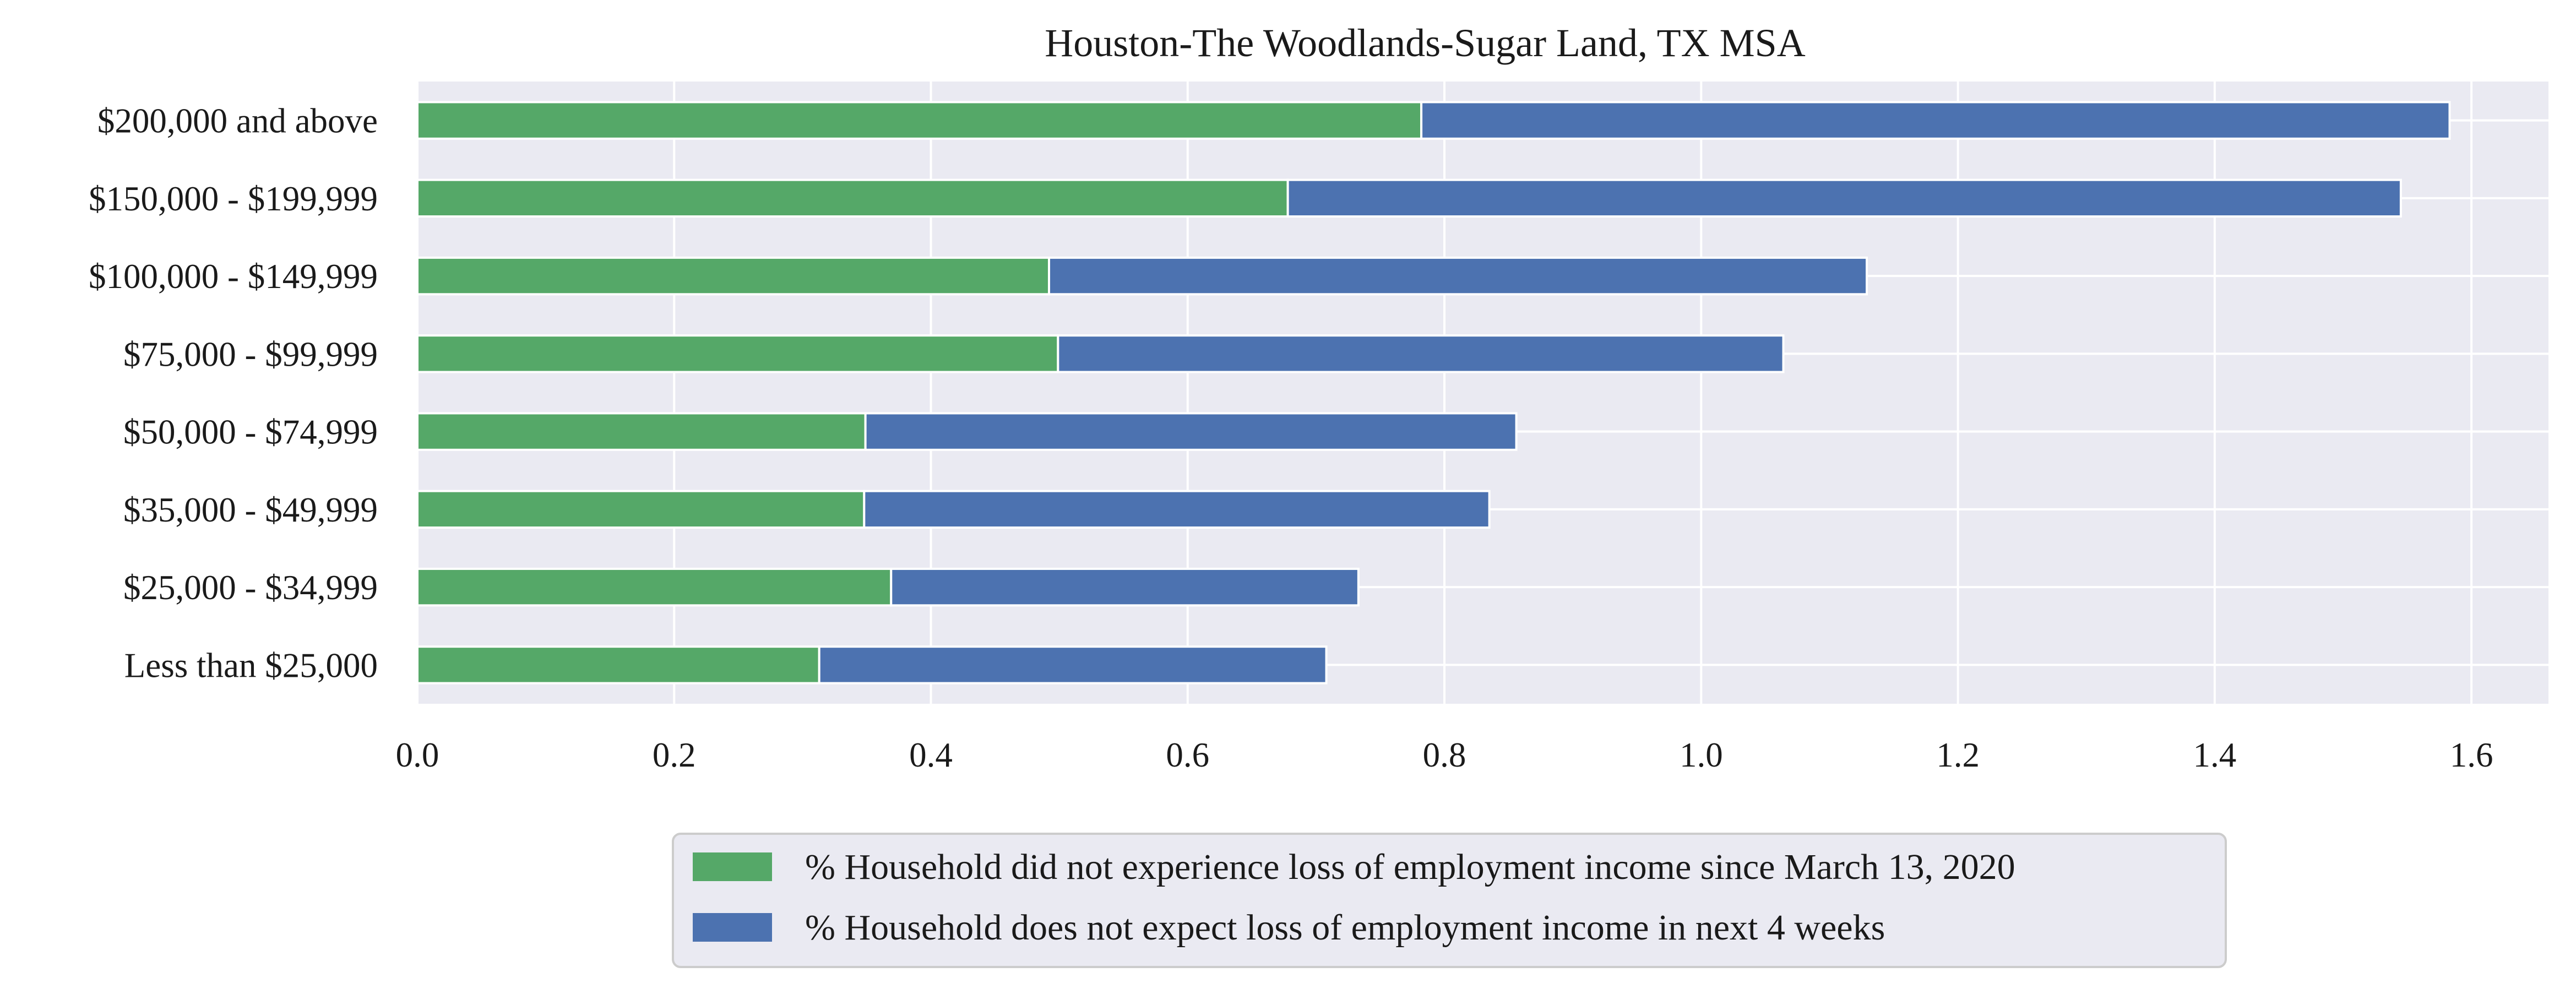 This screenshot has width=2576, height=994. Describe the element at coordinates (251, 510) in the screenshot. I see `y-tick-label: $35,000 - $49,999` at that location.